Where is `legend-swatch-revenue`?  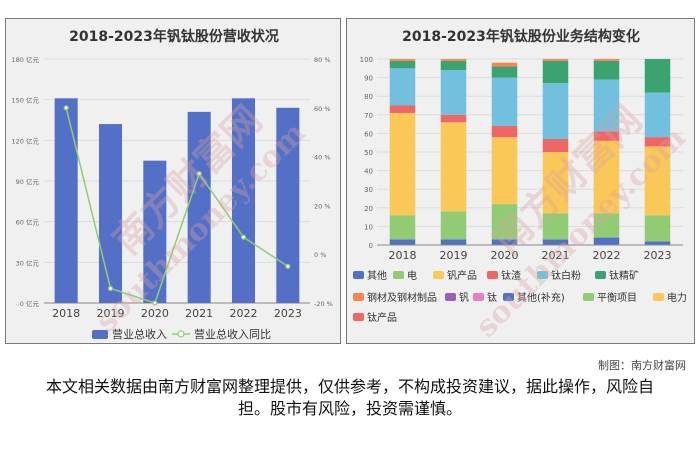 legend-swatch-revenue is located at coordinates (100, 334).